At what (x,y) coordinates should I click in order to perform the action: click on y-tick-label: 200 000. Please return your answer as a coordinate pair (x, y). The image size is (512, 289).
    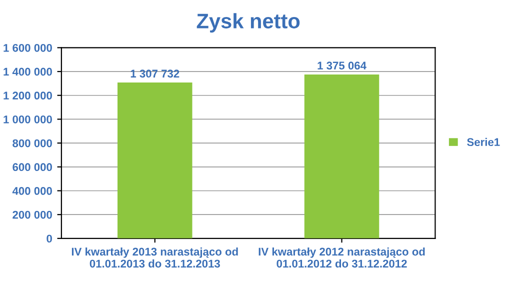
    Looking at the image, I should click on (32, 214).